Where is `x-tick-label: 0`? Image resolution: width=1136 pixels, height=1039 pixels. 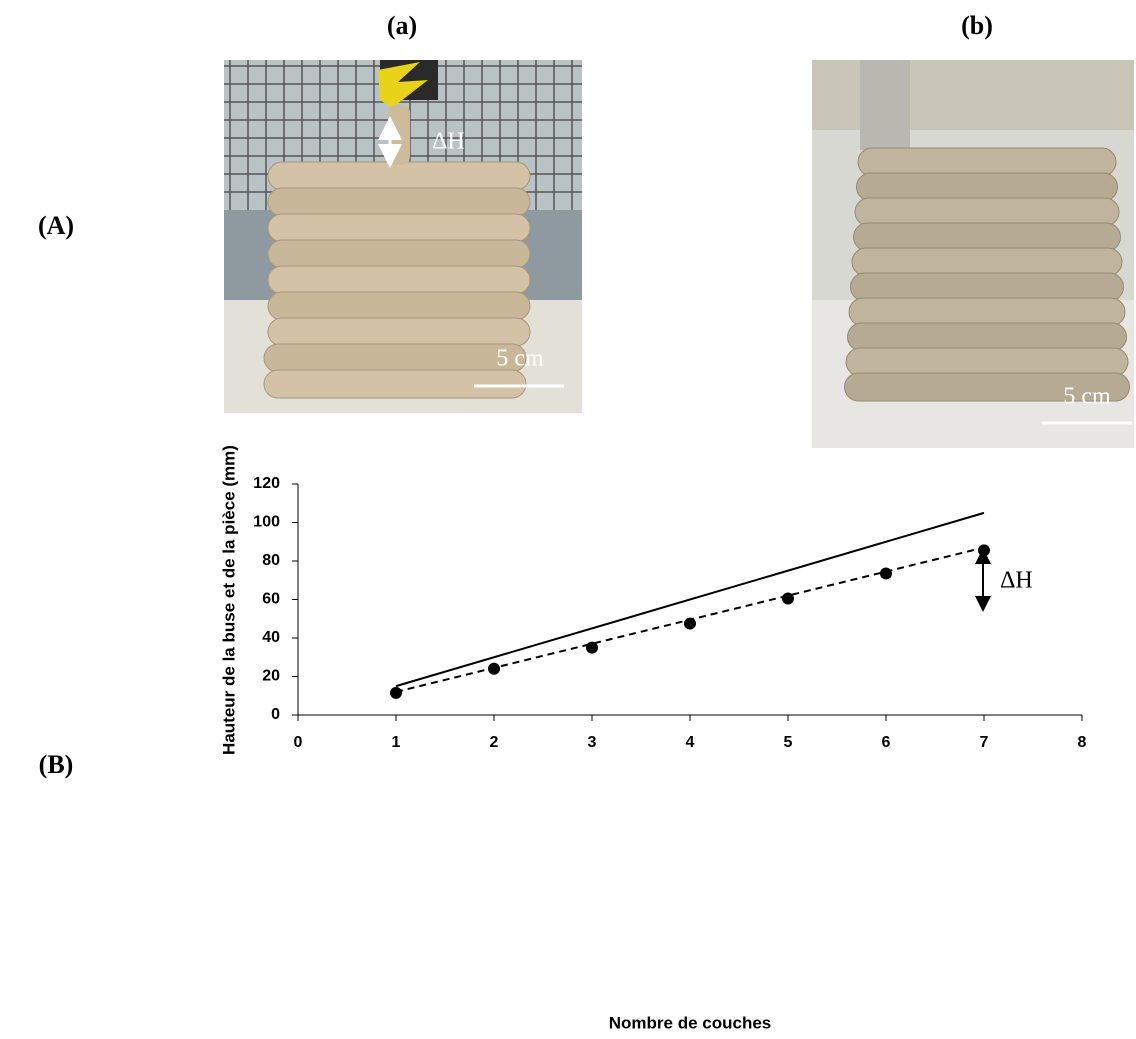
x-tick-label: 0 is located at coordinates (298, 742).